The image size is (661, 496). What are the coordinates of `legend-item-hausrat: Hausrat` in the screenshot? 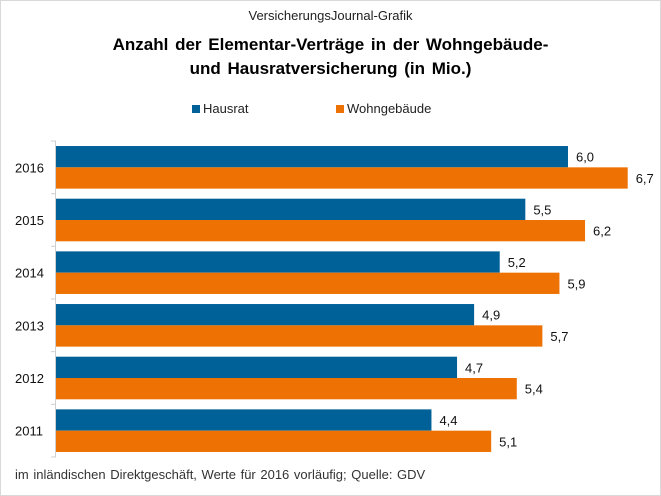 It's located at (220, 108).